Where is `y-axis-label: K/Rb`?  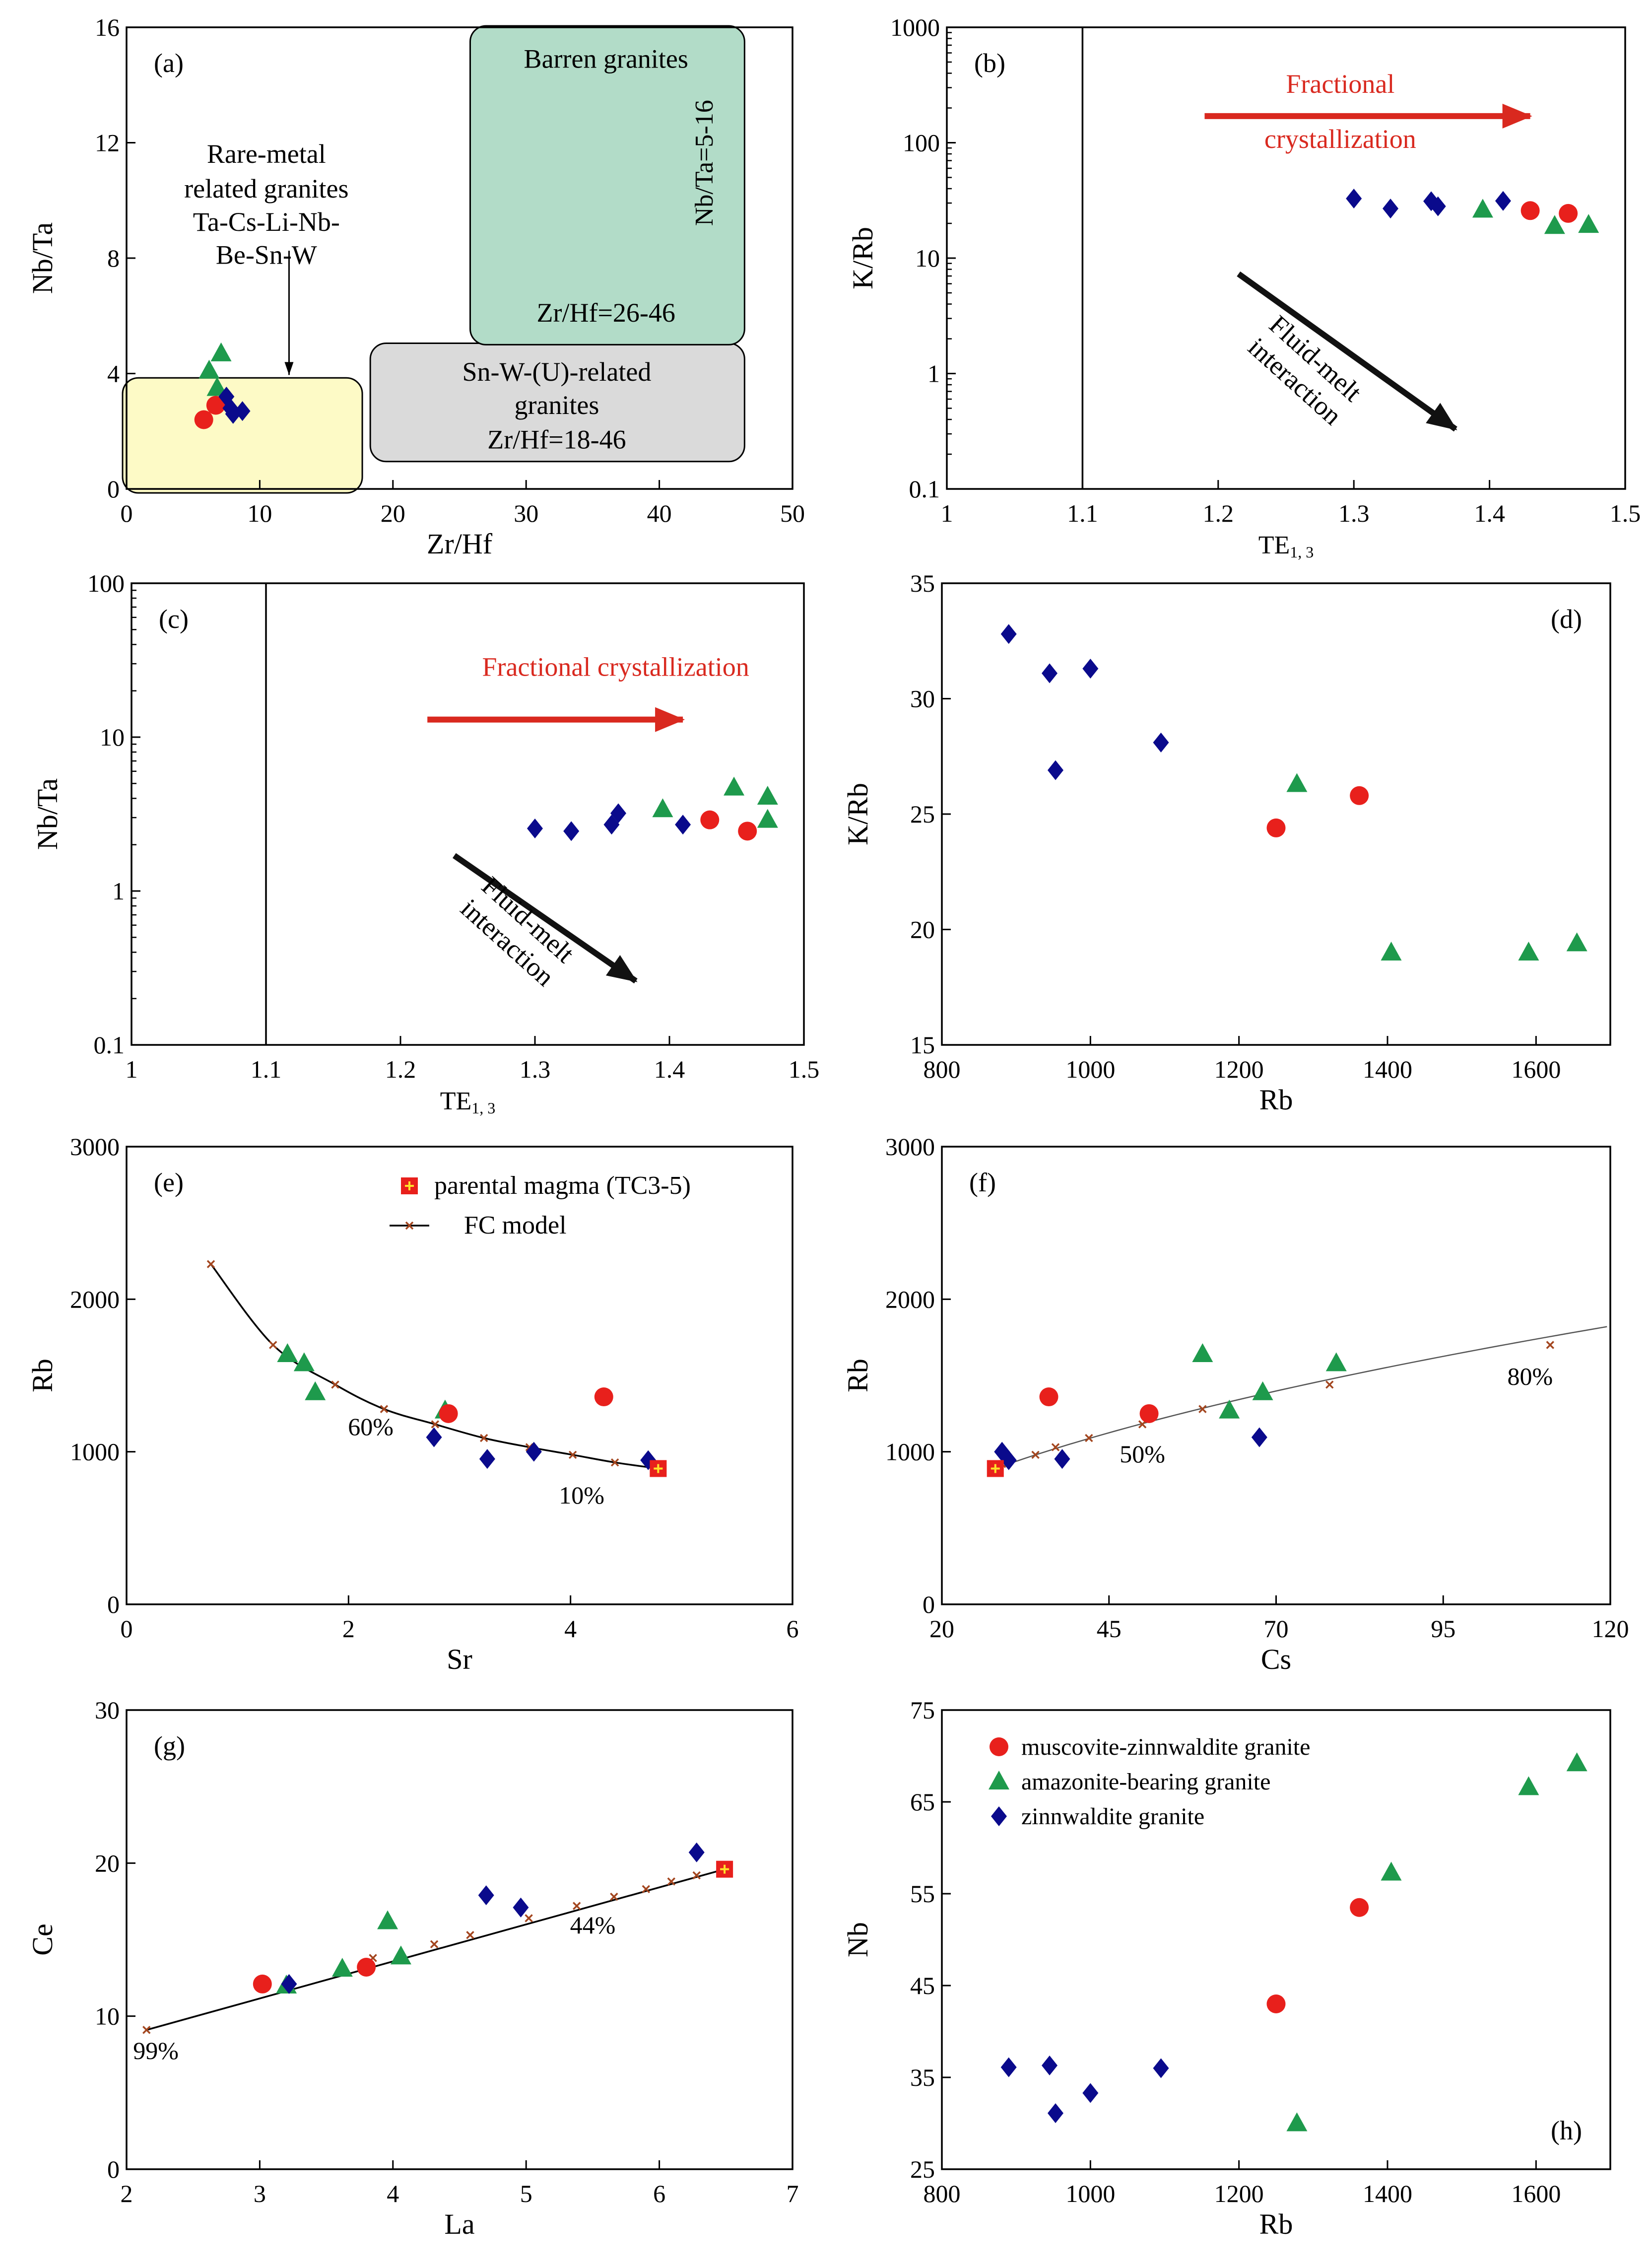 y-axis-label: K/Rb is located at coordinates (863, 258).